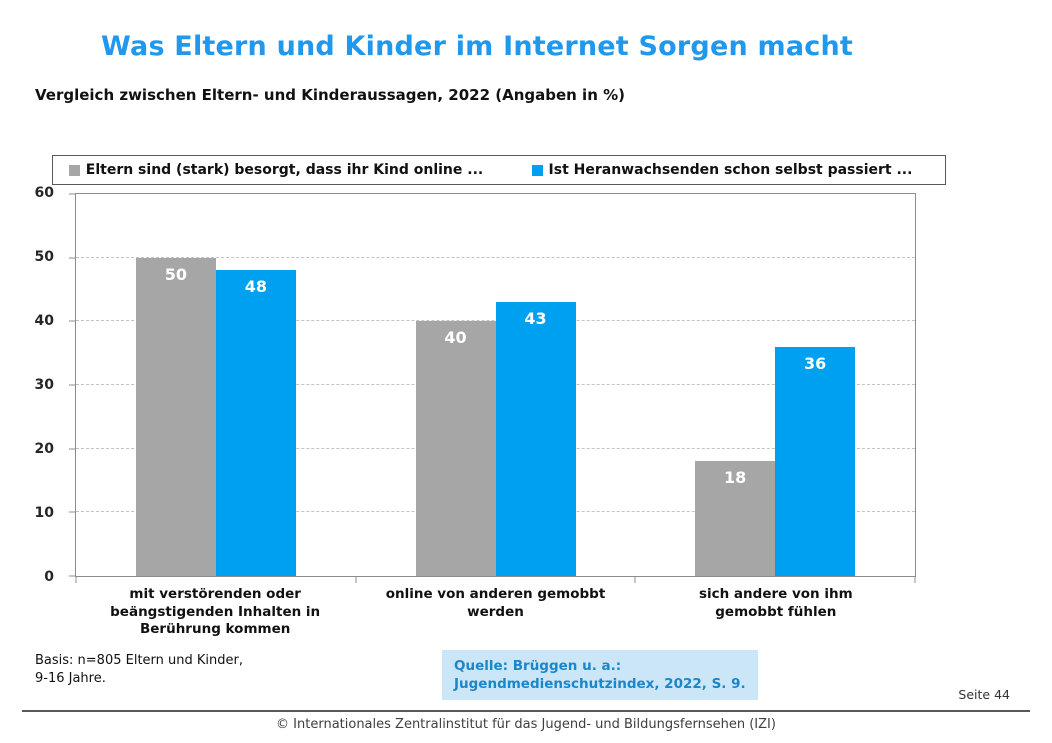 This screenshot has height=743, width=1052. I want to click on bar-group: 40 43, so click(496, 385).